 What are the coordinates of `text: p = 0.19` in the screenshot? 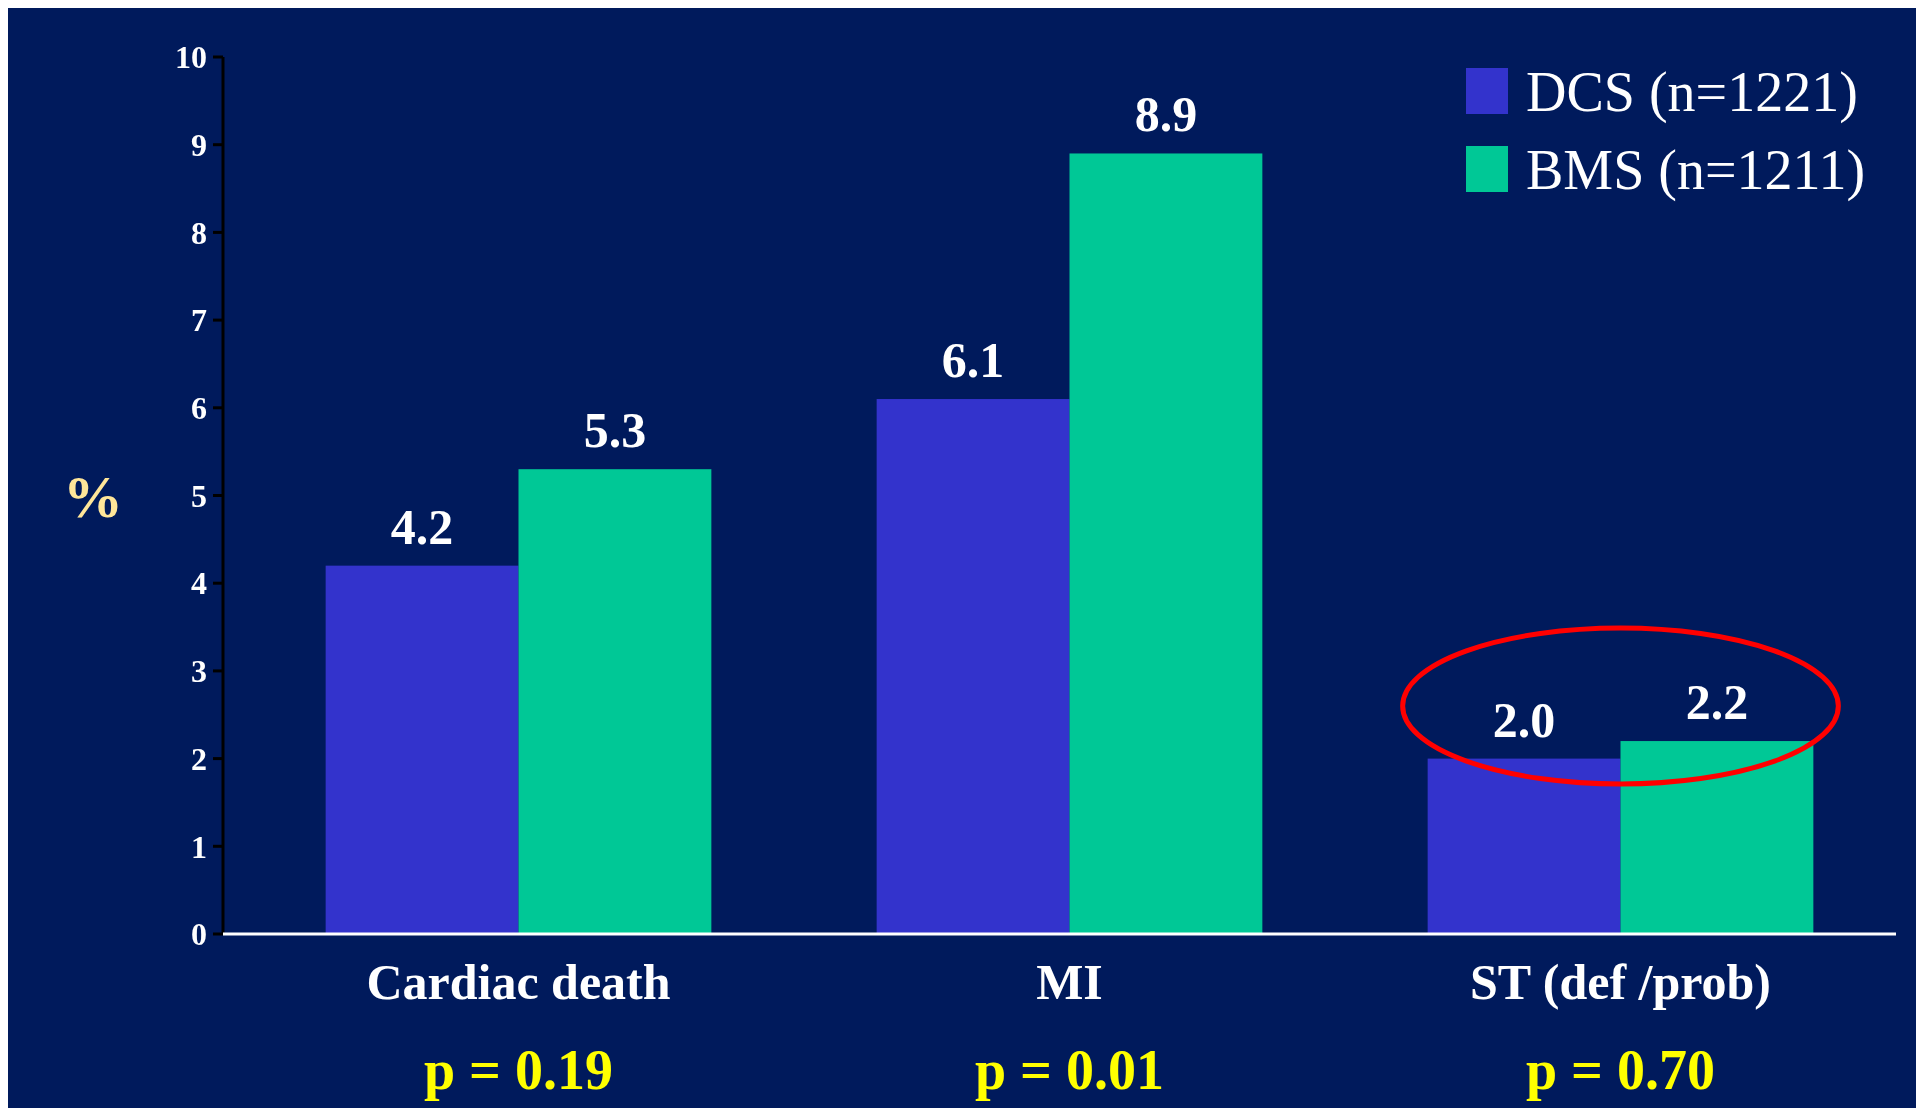 It's located at (518, 1070).